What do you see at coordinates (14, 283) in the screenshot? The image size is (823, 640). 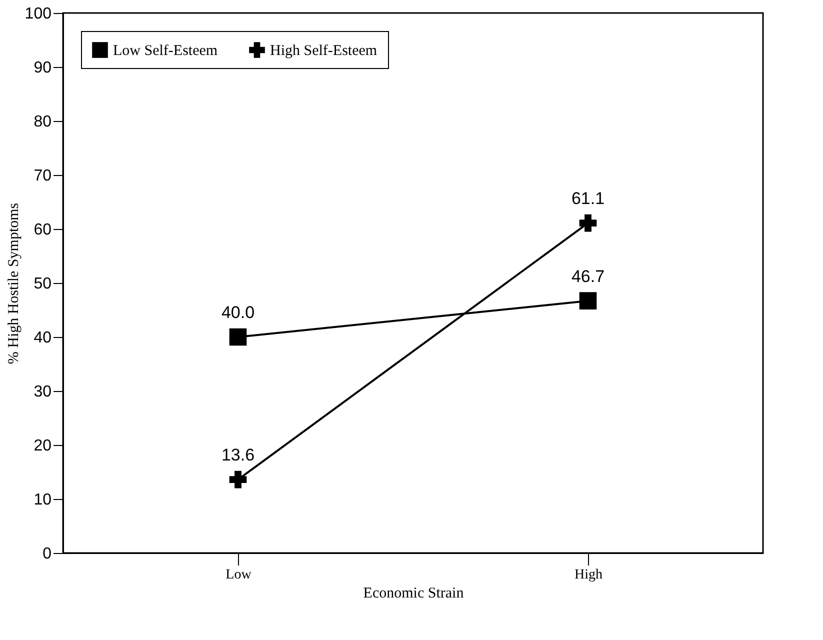 I see `y-axis-title: % High Hostile Symptoms` at bounding box center [14, 283].